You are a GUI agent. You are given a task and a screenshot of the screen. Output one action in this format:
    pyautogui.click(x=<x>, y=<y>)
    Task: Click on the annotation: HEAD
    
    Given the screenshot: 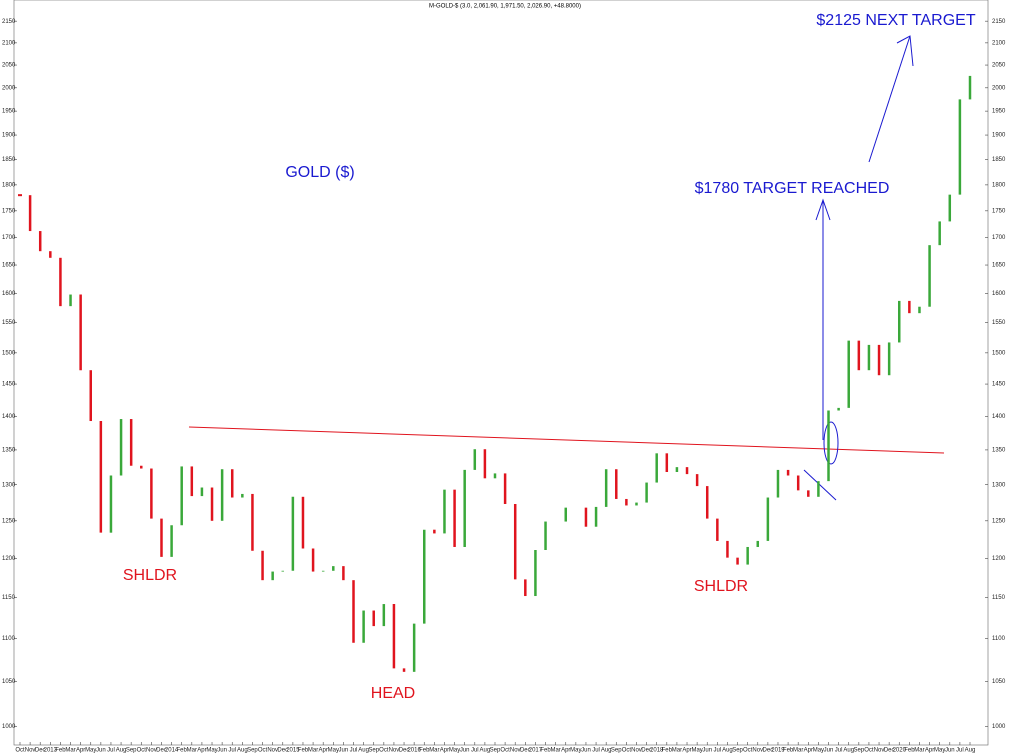 What is the action you would take?
    pyautogui.click(x=393, y=693)
    